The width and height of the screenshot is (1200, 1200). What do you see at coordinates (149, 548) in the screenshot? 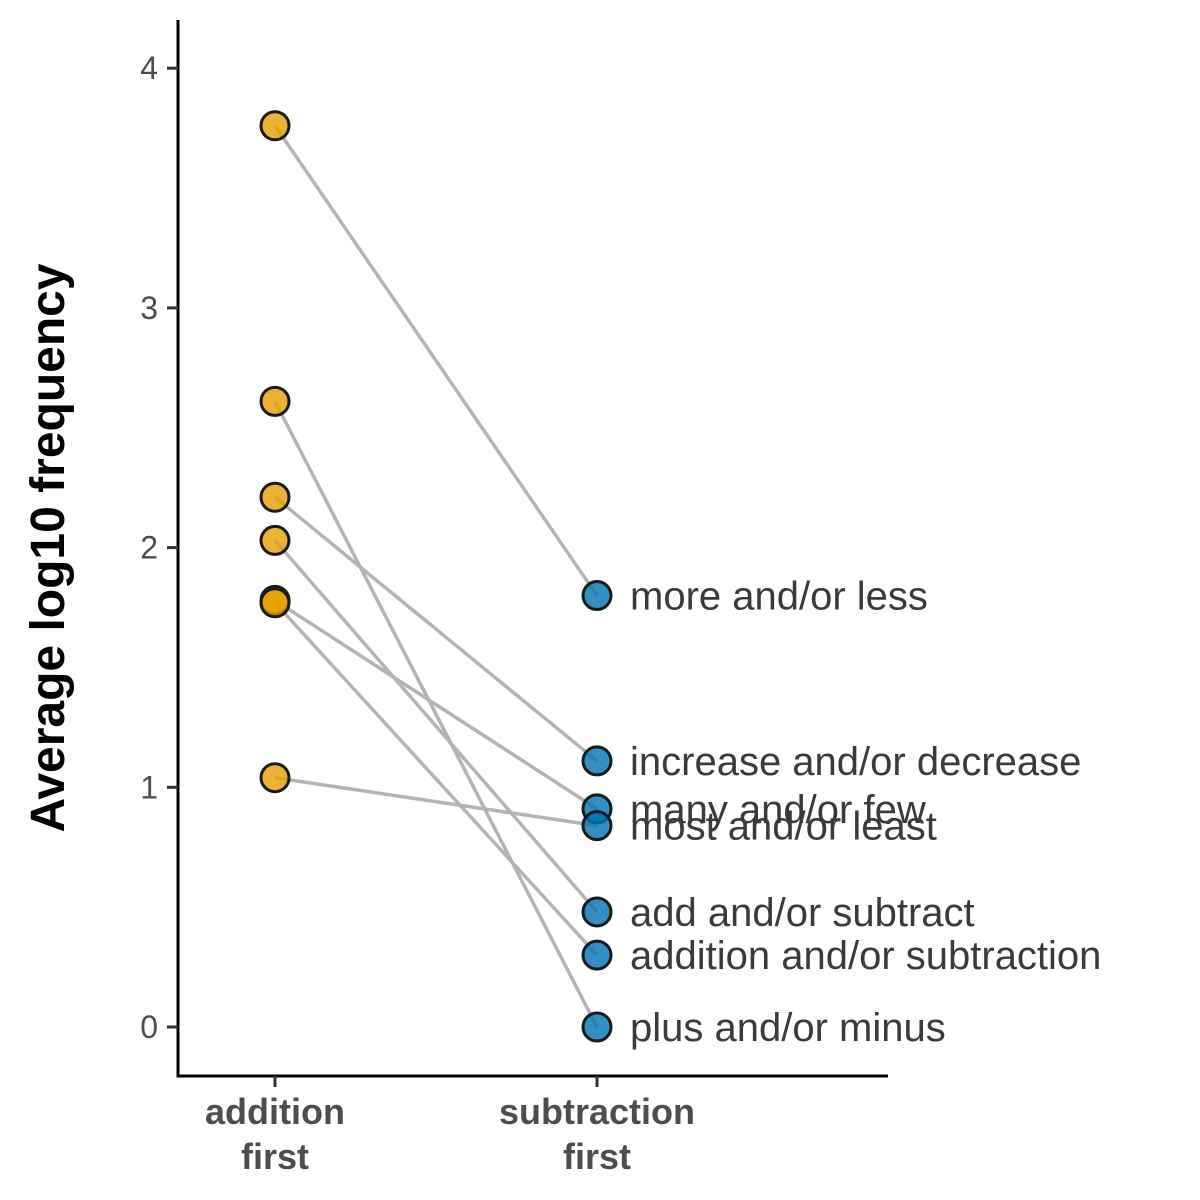
I see `y-tick-label: 2` at bounding box center [149, 548].